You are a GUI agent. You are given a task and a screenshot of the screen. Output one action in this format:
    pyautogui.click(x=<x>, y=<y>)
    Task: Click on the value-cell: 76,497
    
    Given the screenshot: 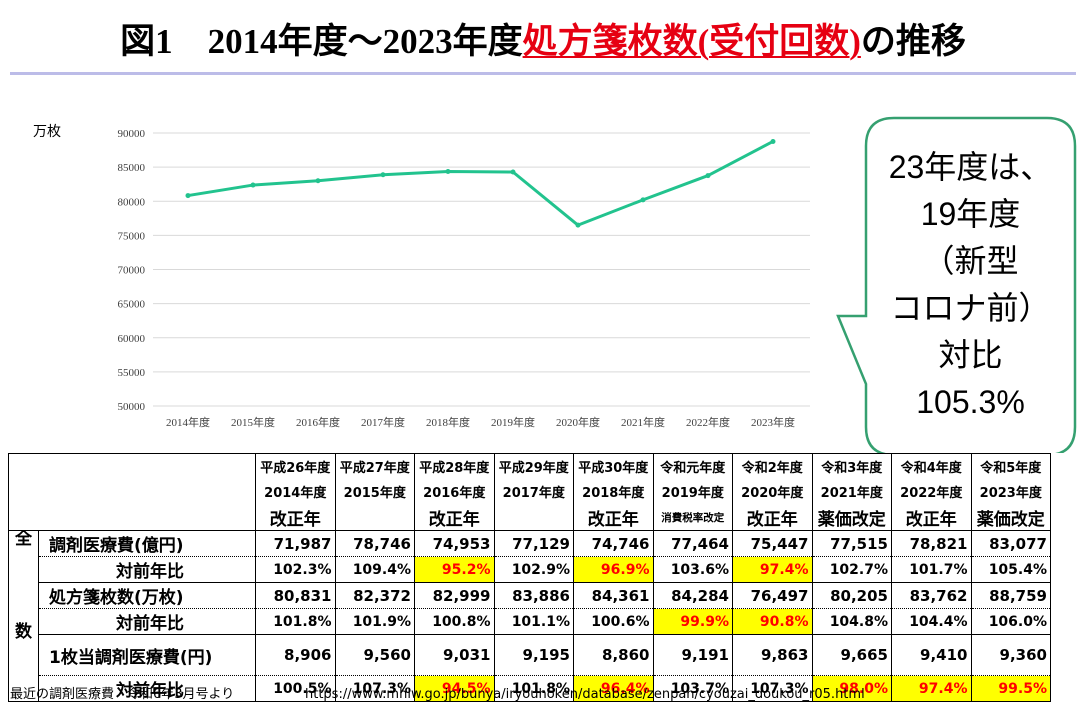 What is the action you would take?
    pyautogui.click(x=772, y=595)
    